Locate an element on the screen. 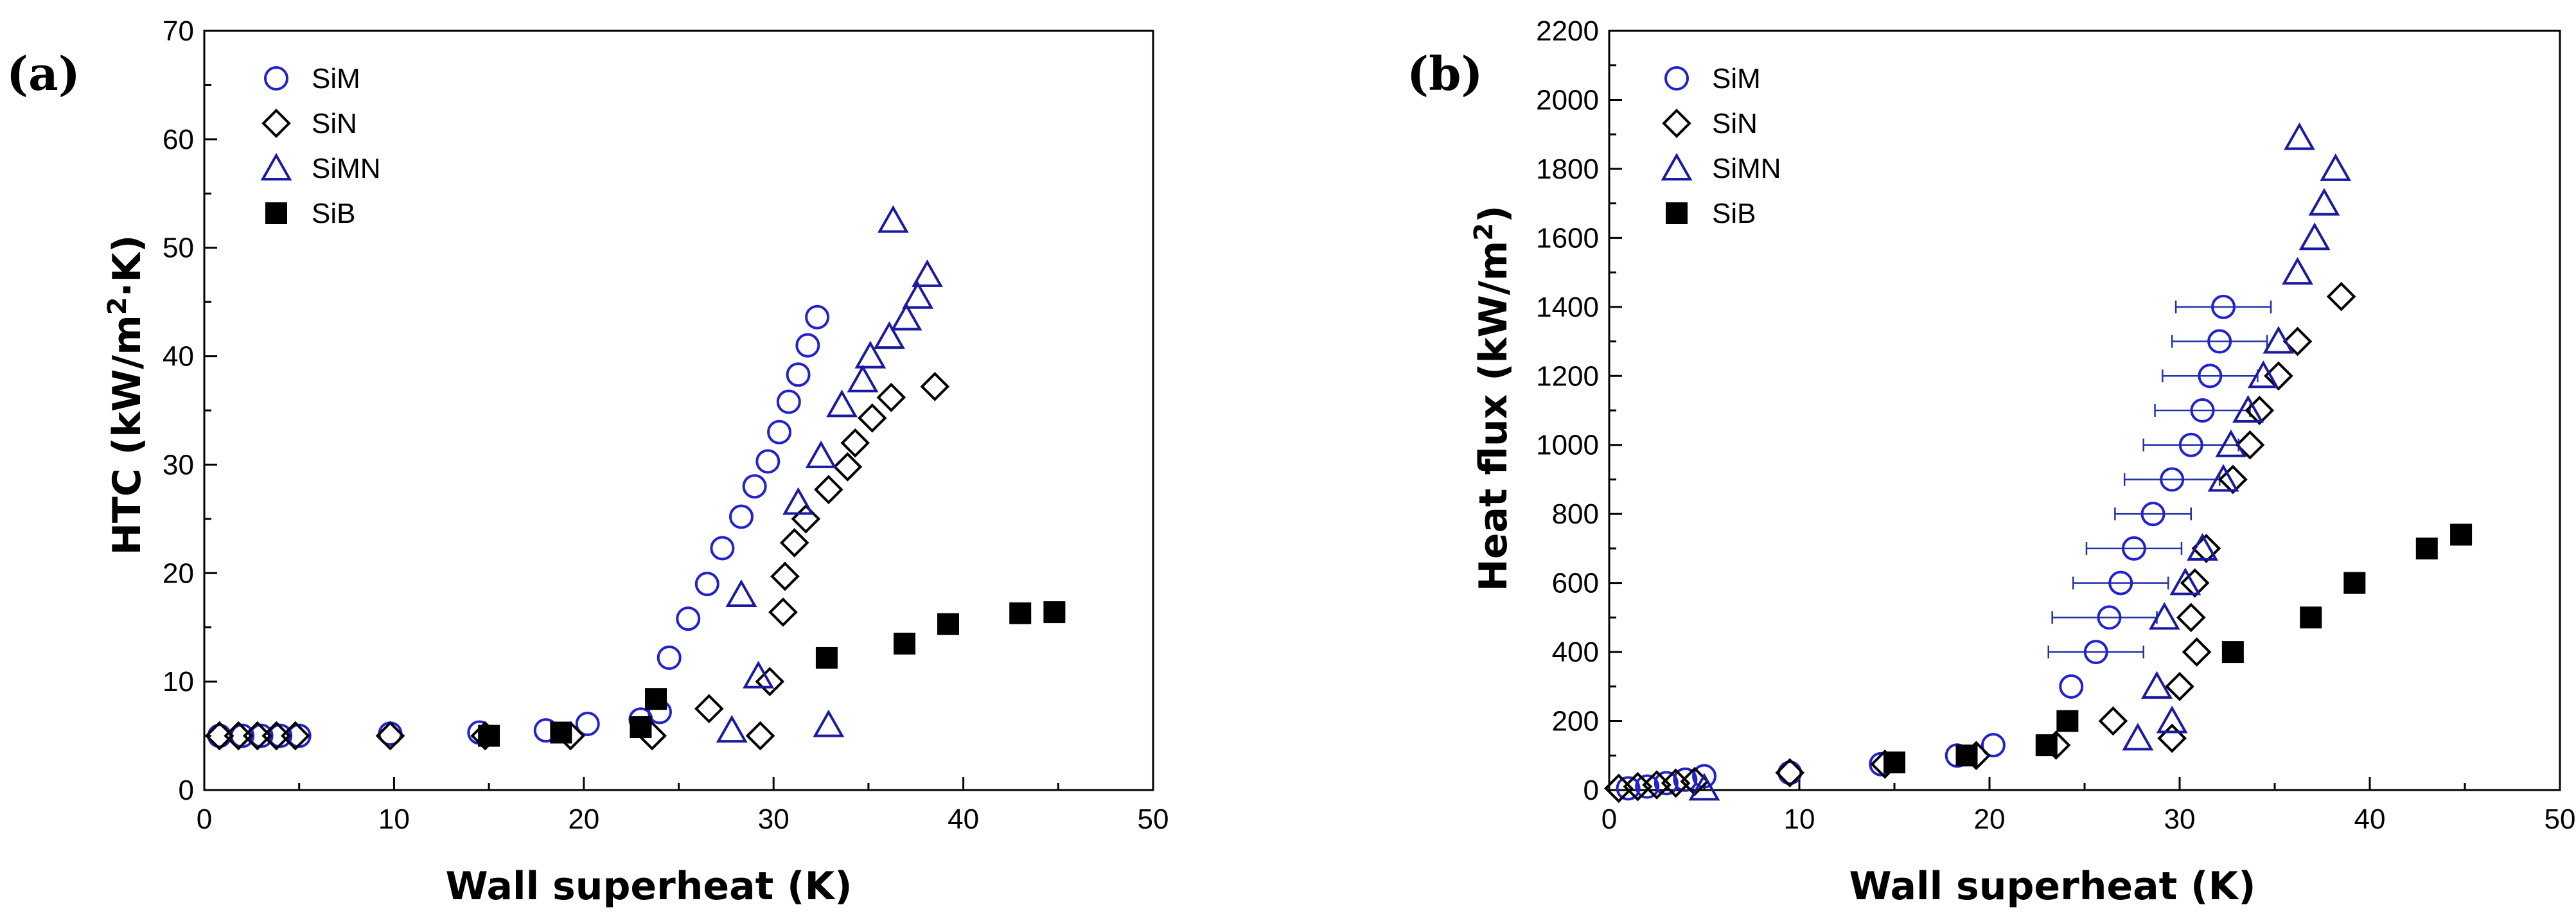 The width and height of the screenshot is (2576, 914). y-axis-title-a-tail: ·K) is located at coordinates (127, 266).